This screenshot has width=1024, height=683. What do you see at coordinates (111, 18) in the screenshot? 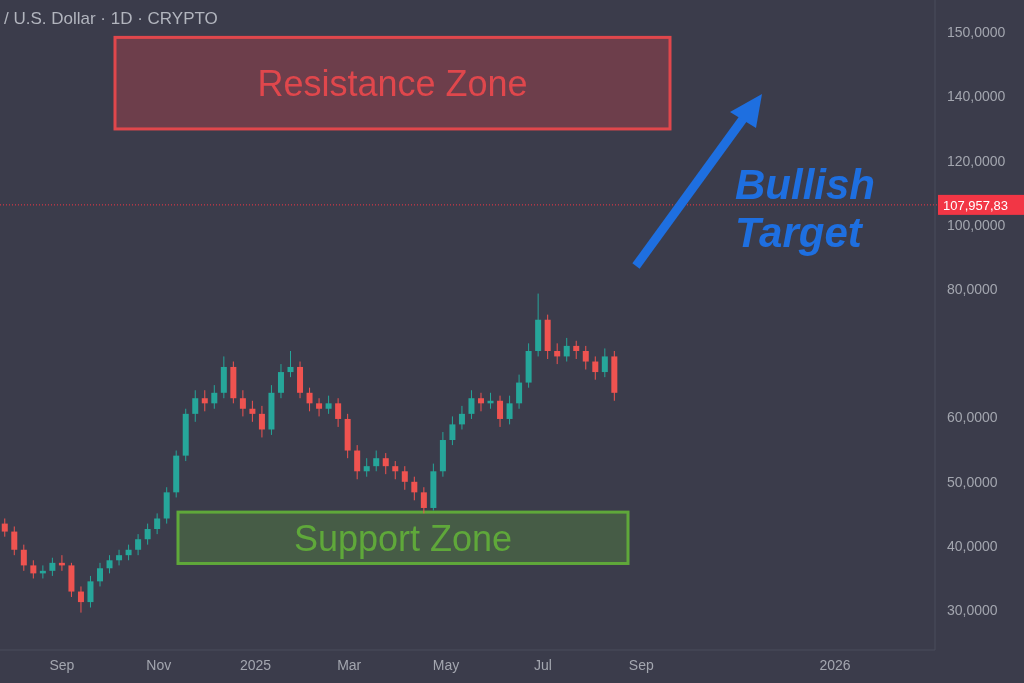
I see `chart-title: / U.S. Dollar · 1D · CRYPTO` at bounding box center [111, 18].